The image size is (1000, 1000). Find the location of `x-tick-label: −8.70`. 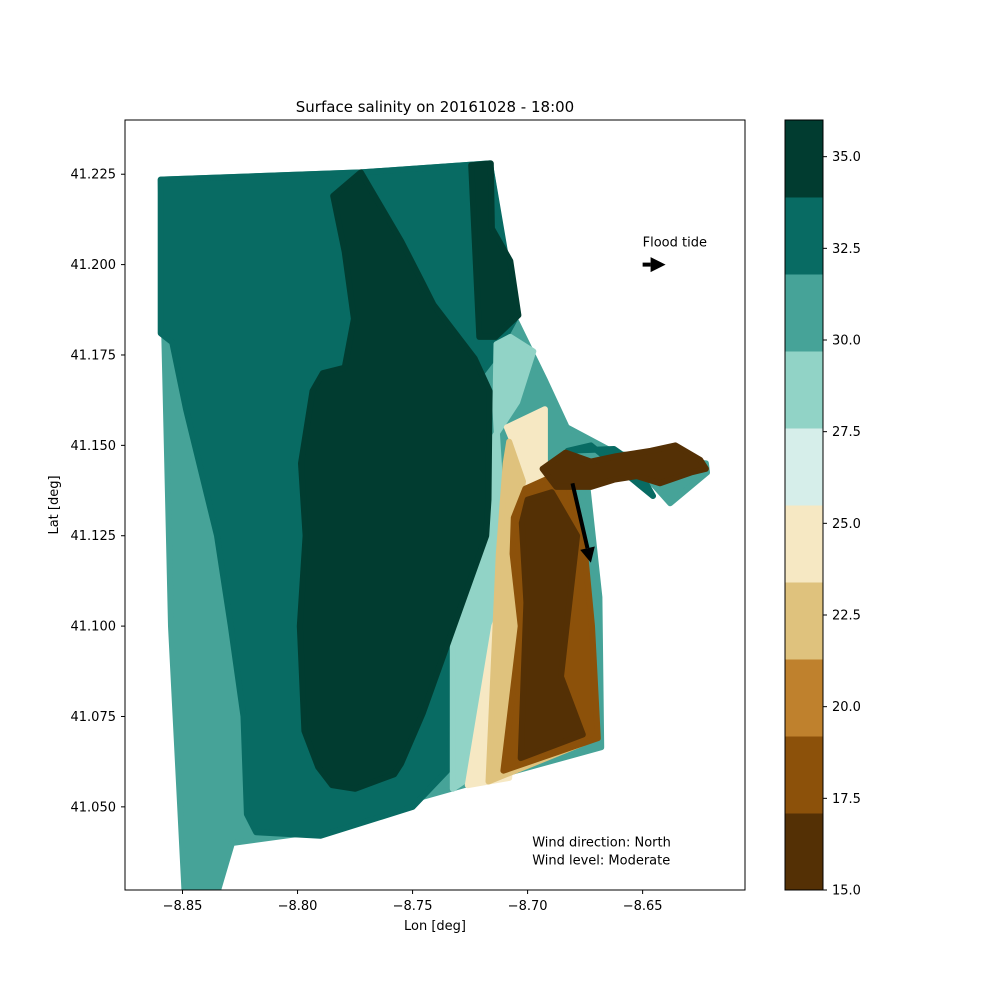

x-tick-label: −8.70 is located at coordinates (528, 906).